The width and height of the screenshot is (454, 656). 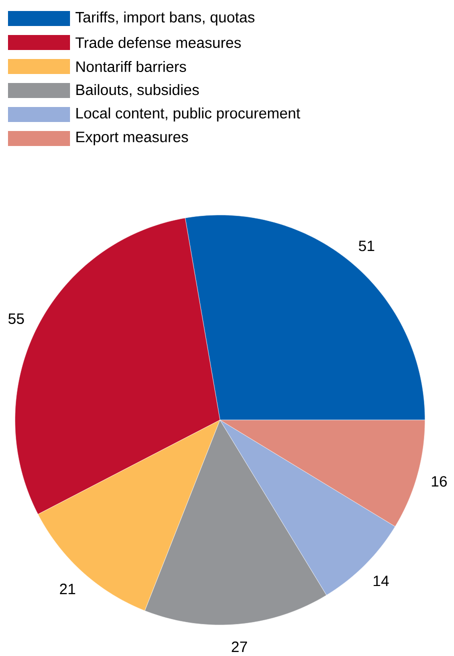 What do you see at coordinates (239, 646) in the screenshot?
I see `data-label: 27` at bounding box center [239, 646].